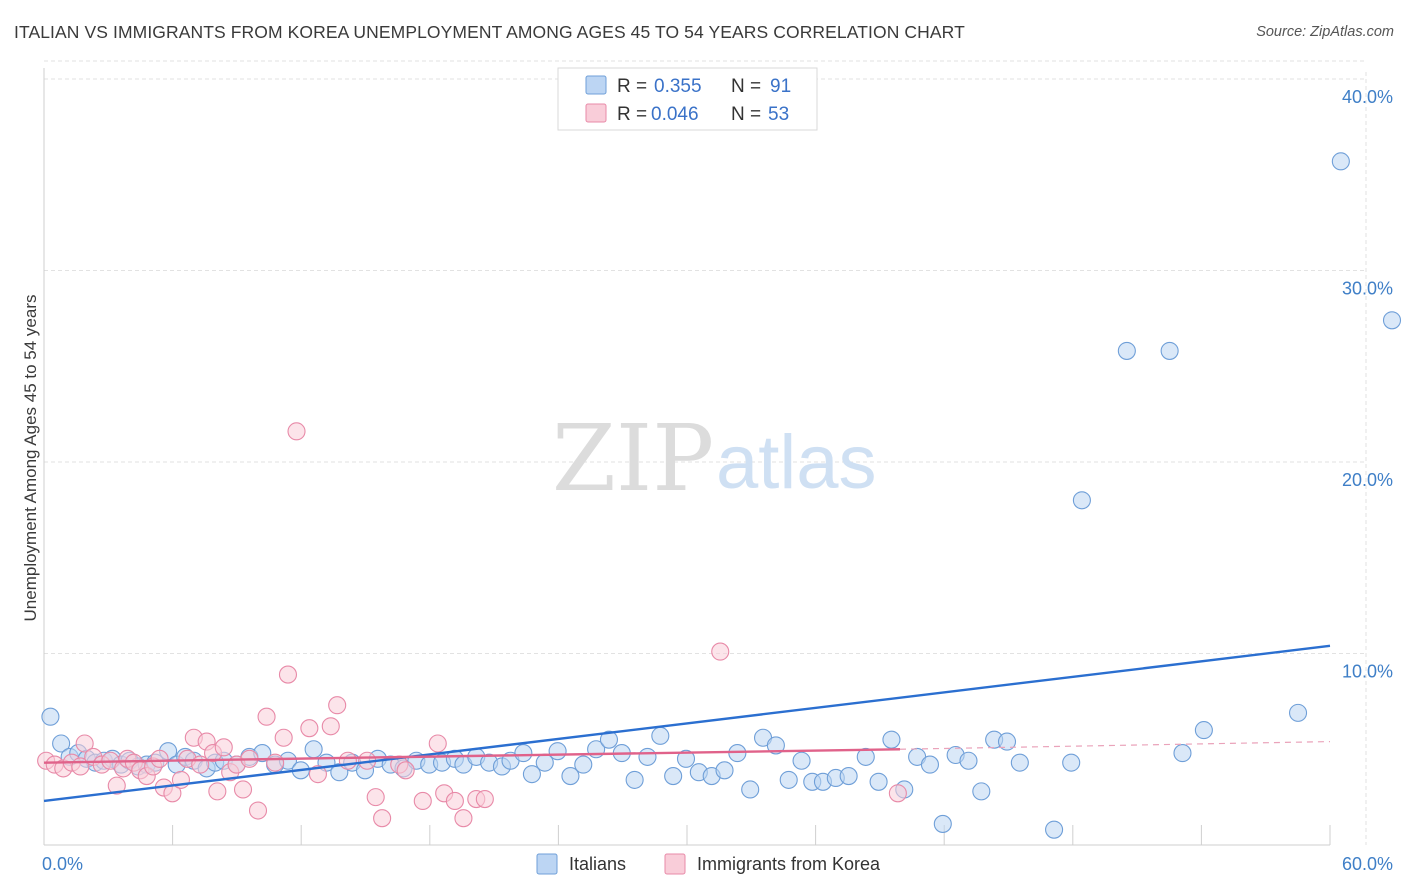 This screenshot has height=892, width=1406. What do you see at coordinates (675, 114) in the screenshot?
I see `legend-r-value-korea: 0.046` at bounding box center [675, 114].